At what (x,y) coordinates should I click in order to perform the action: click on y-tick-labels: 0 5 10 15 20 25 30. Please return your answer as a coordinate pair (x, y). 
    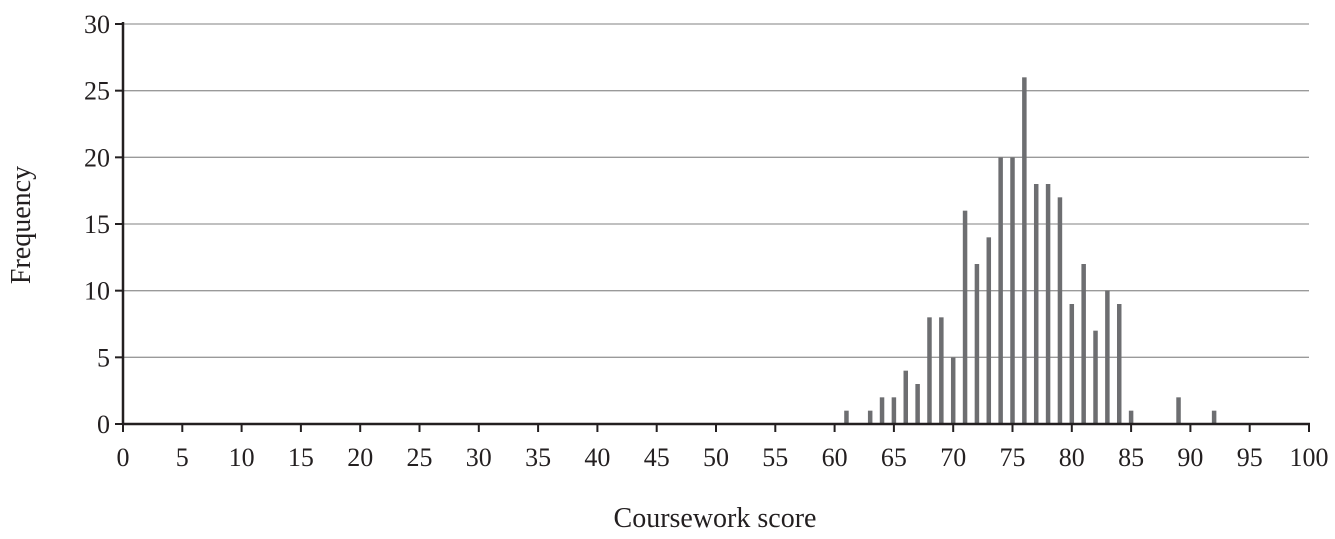
    Looking at the image, I should click on (97, 224).